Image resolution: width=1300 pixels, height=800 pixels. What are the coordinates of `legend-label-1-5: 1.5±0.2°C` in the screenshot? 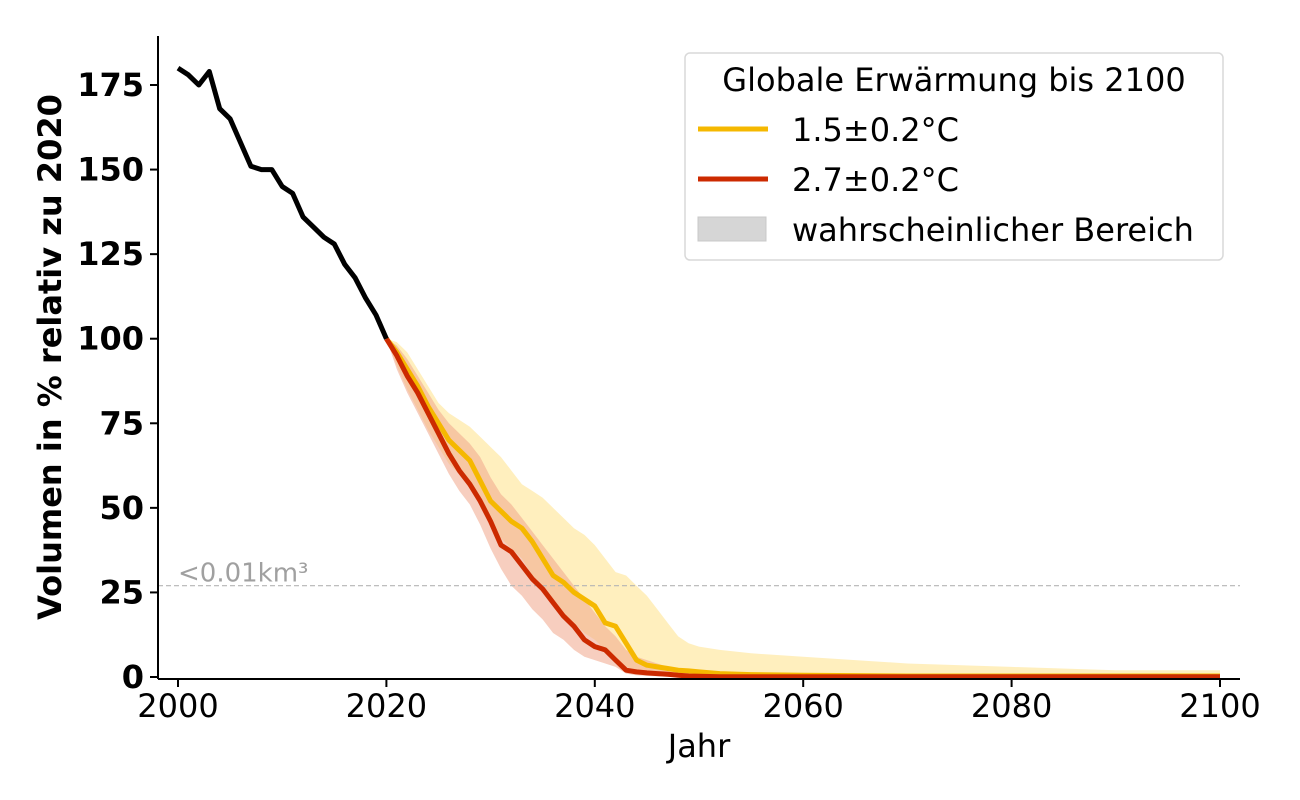 It's located at (875, 130).